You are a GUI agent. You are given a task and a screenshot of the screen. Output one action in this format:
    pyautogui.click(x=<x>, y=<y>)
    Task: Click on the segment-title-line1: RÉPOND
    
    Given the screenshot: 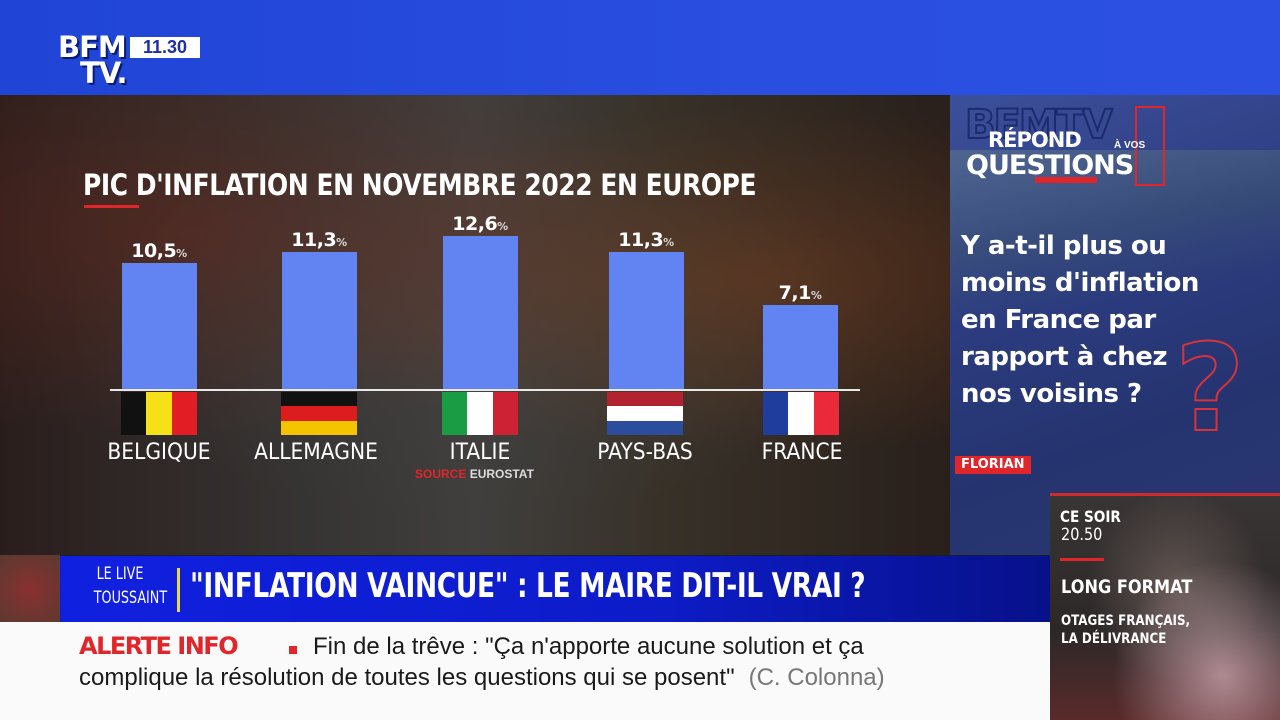 What is the action you would take?
    pyautogui.click(x=1035, y=140)
    